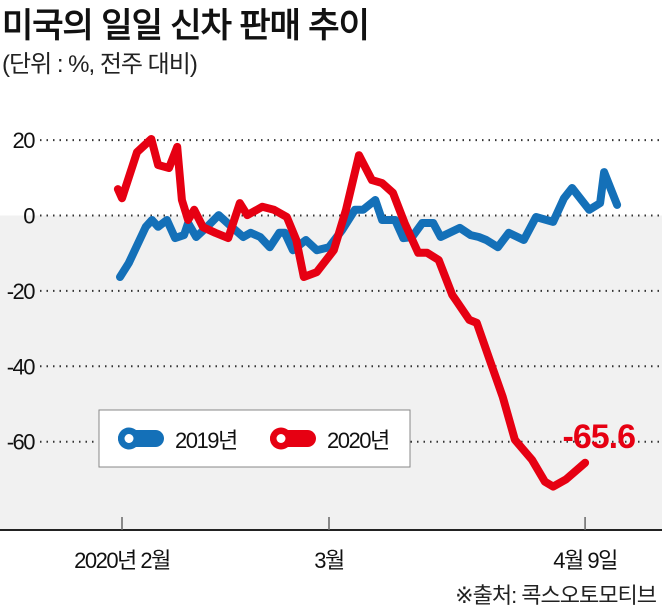 The width and height of the screenshot is (662, 611). What do you see at coordinates (599, 437) in the screenshot?
I see `end-value-annotation: -65.6` at bounding box center [599, 437].